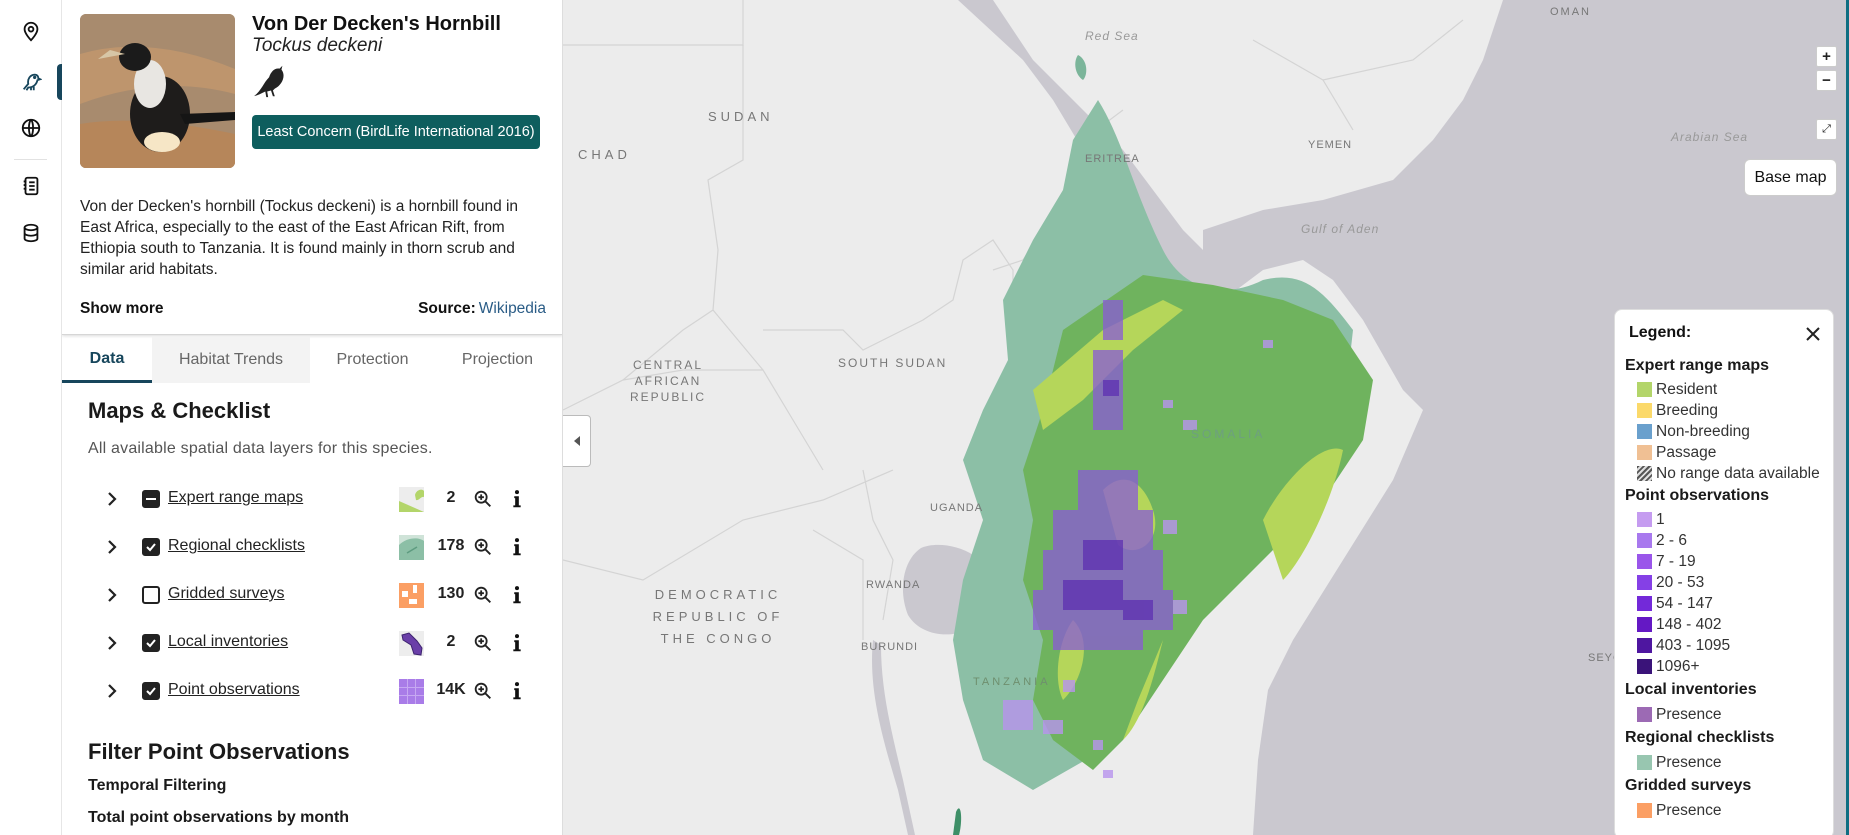 The width and height of the screenshot is (1849, 835). I want to click on legend-label: 1096+, so click(1678, 666).